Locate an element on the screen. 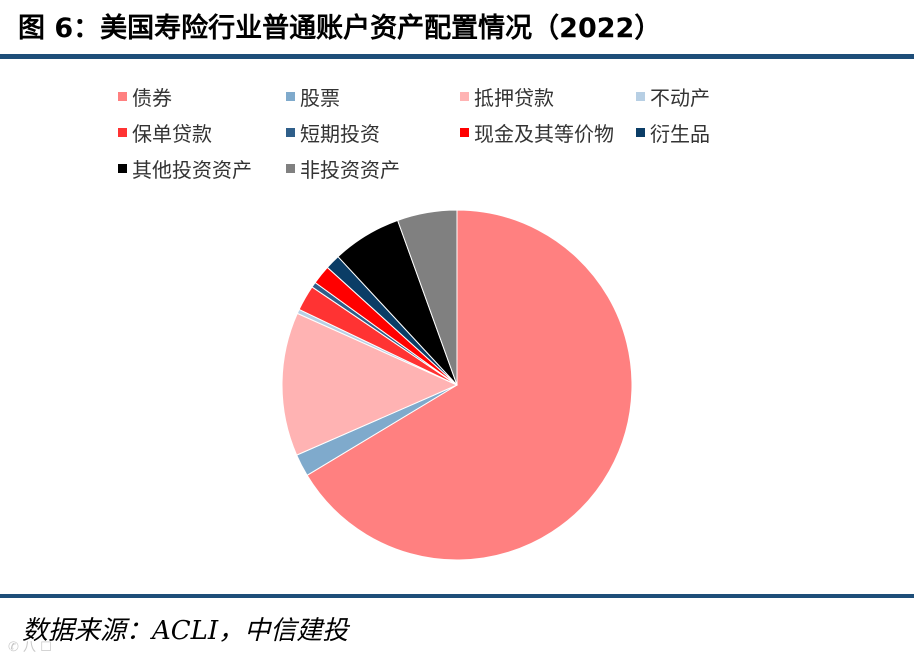 The width and height of the screenshot is (914, 661). legend-label: 保单贷款 is located at coordinates (172, 134).